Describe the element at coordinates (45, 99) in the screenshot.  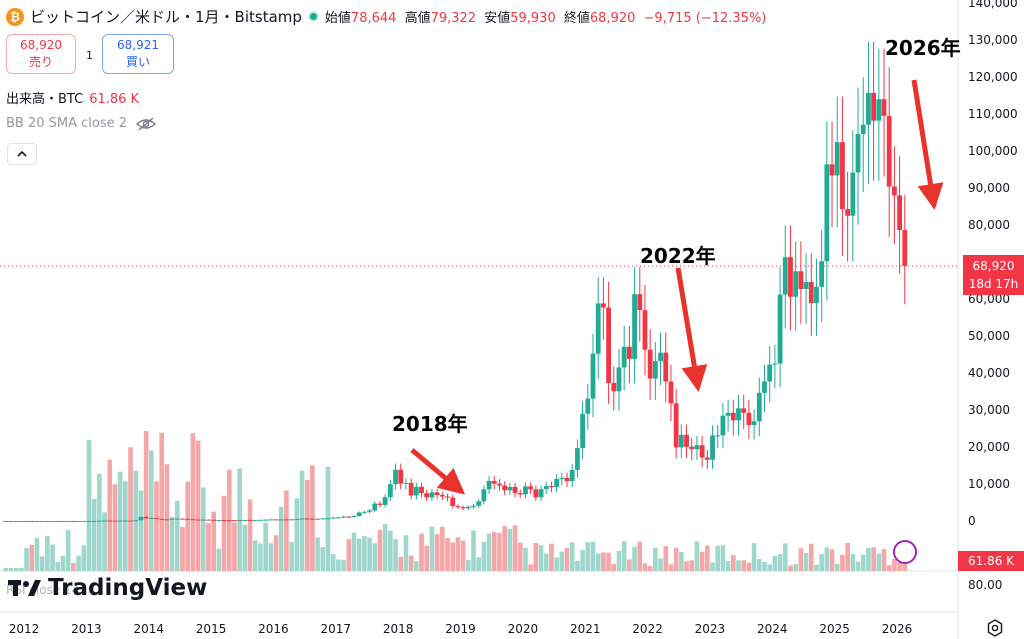
I see `volume-label: 出来高・BTC` at that location.